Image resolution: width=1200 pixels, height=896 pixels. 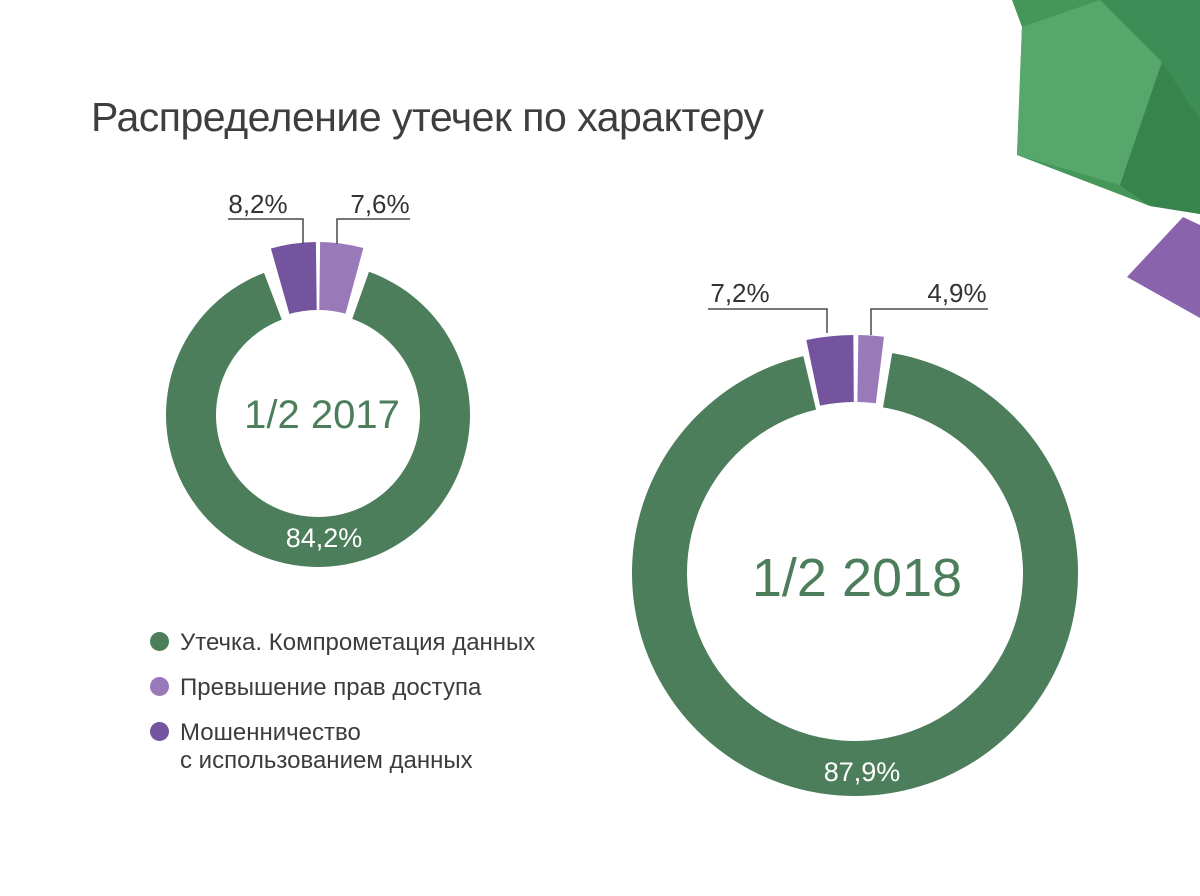 I want to click on decoration-green-mid-polygon, so click(x=1150, y=60).